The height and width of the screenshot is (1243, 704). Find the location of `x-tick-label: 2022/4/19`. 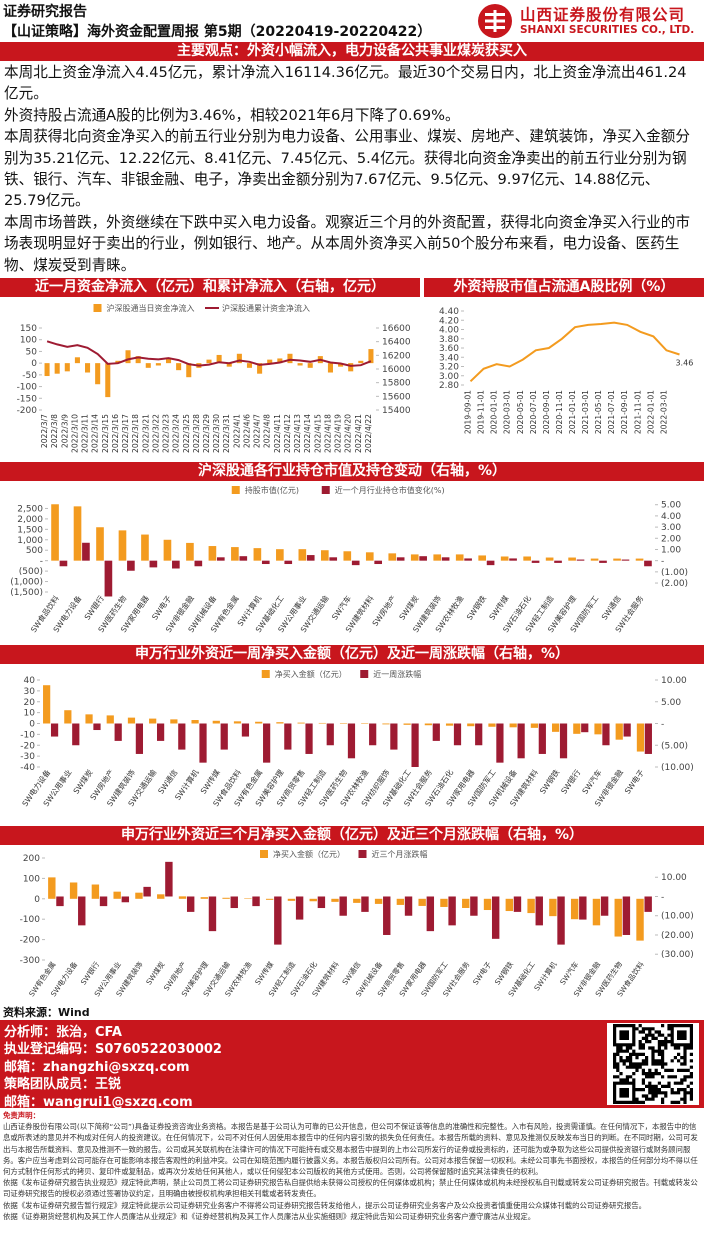

x-tick-label: 2022/4/19 is located at coordinates (338, 433).